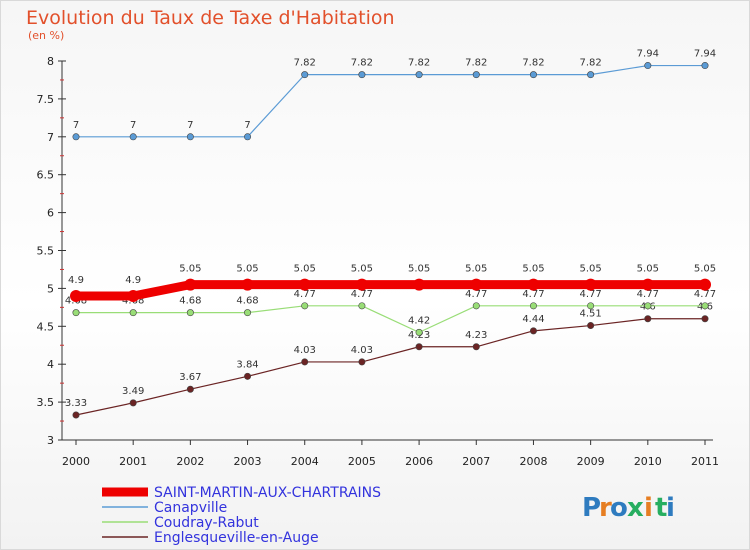  Describe the element at coordinates (133, 280) in the screenshot. I see `data-label: 4.9` at that location.